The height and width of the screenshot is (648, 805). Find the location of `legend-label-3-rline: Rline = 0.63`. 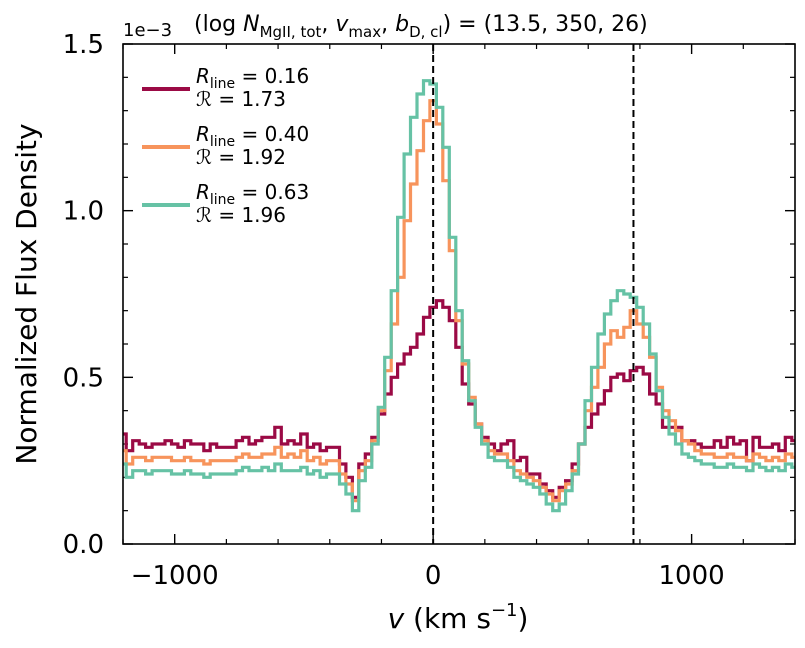

legend-label-3-rline: Rline = 0.63 is located at coordinates (252, 194).